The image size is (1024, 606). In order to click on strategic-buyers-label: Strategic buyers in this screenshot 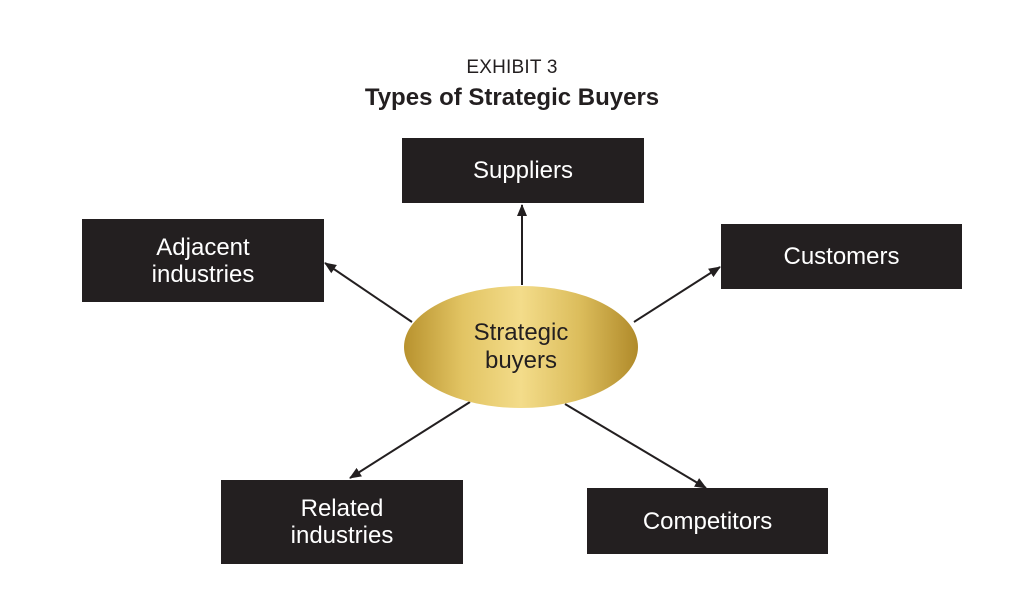, I will do `click(521, 346)`.